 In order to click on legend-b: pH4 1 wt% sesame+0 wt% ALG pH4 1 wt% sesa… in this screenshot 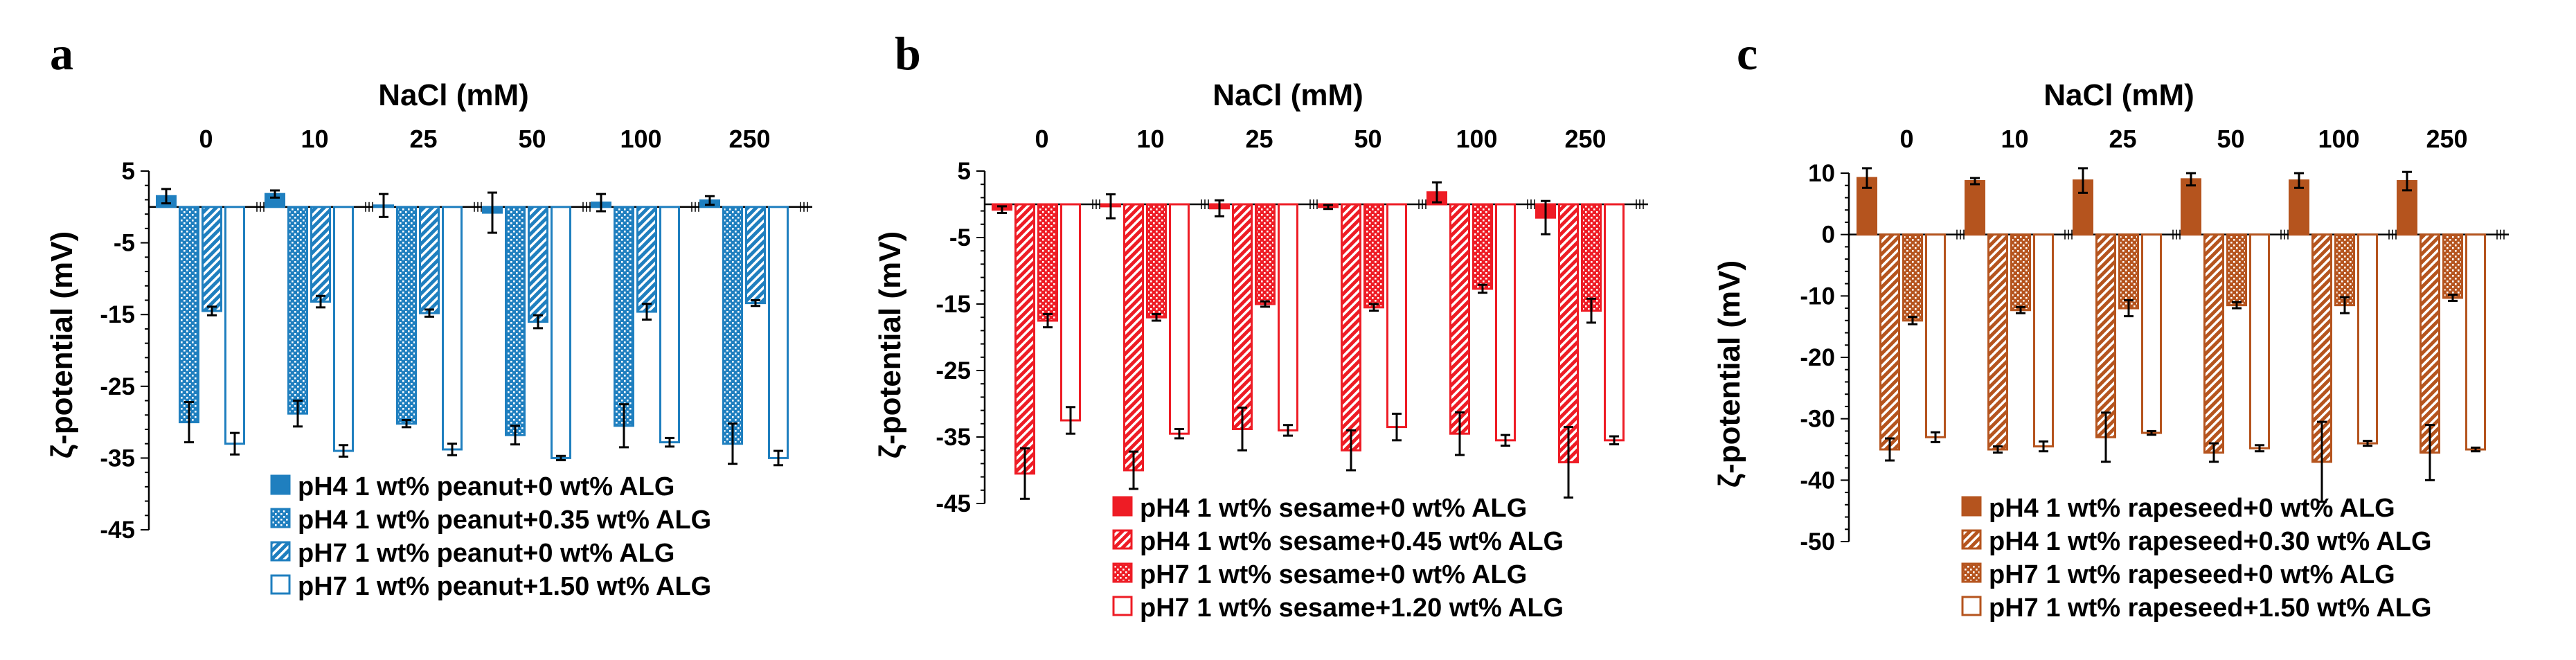, I will do `click(1338, 558)`.